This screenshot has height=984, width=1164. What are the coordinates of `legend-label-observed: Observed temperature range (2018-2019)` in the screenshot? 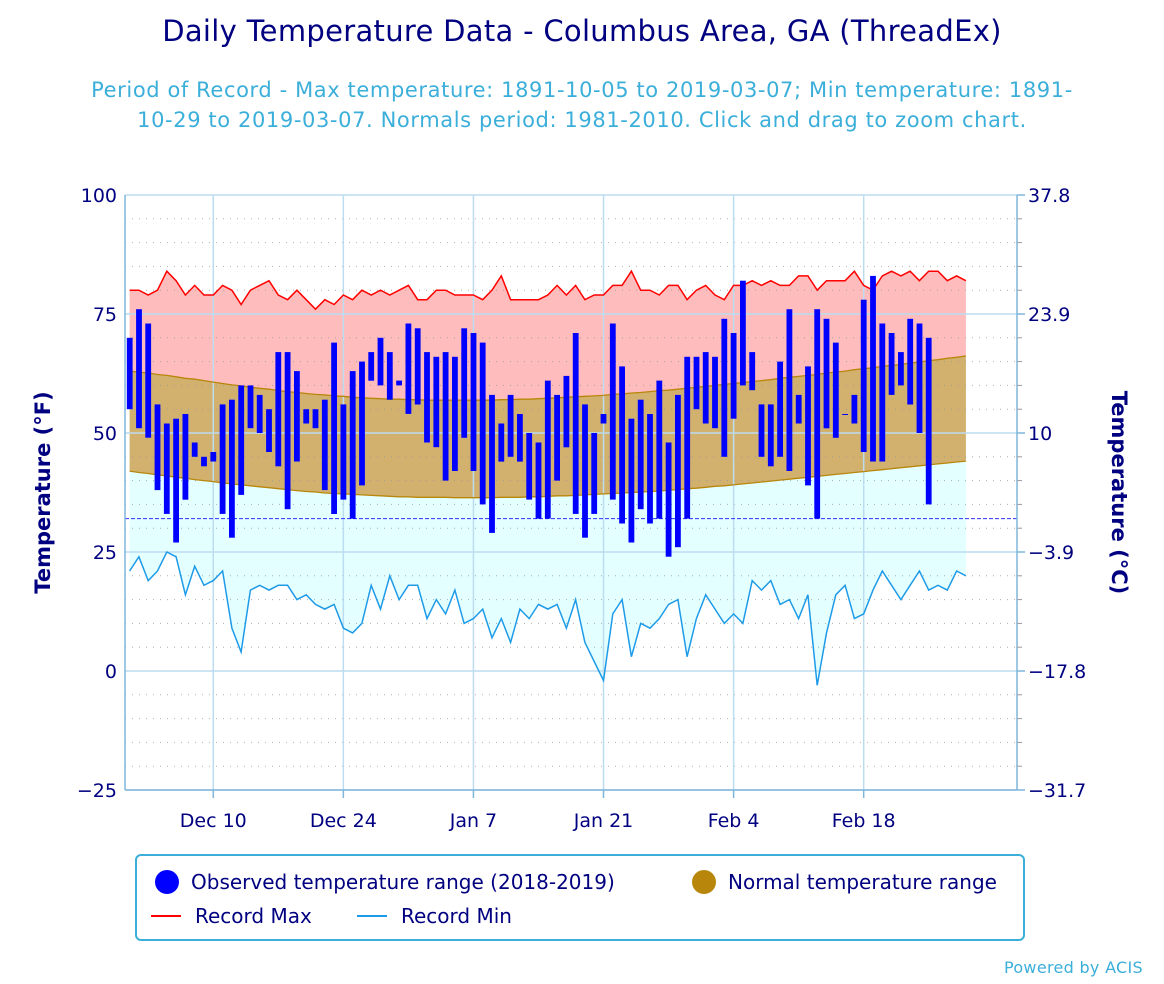 It's located at (403, 882).